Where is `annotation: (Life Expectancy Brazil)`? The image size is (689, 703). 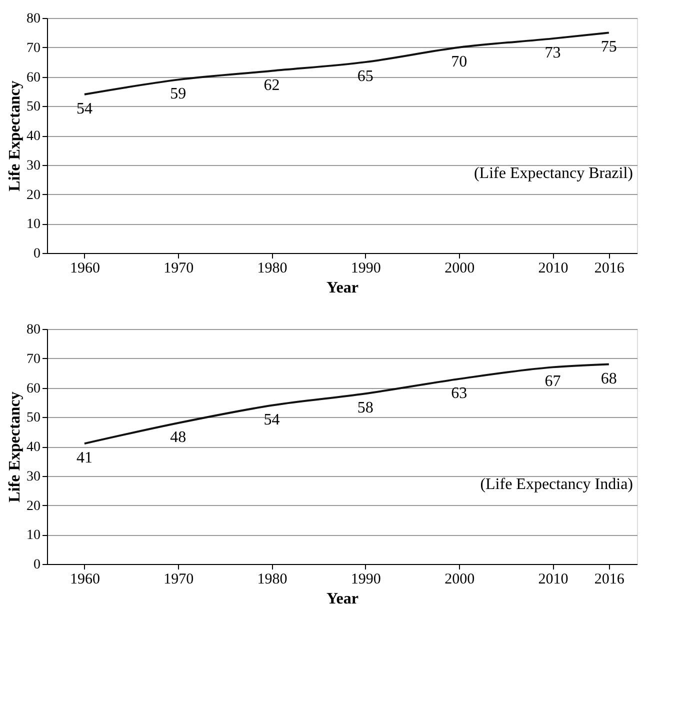 annotation: (Life Expectancy Brazil) is located at coordinates (553, 173).